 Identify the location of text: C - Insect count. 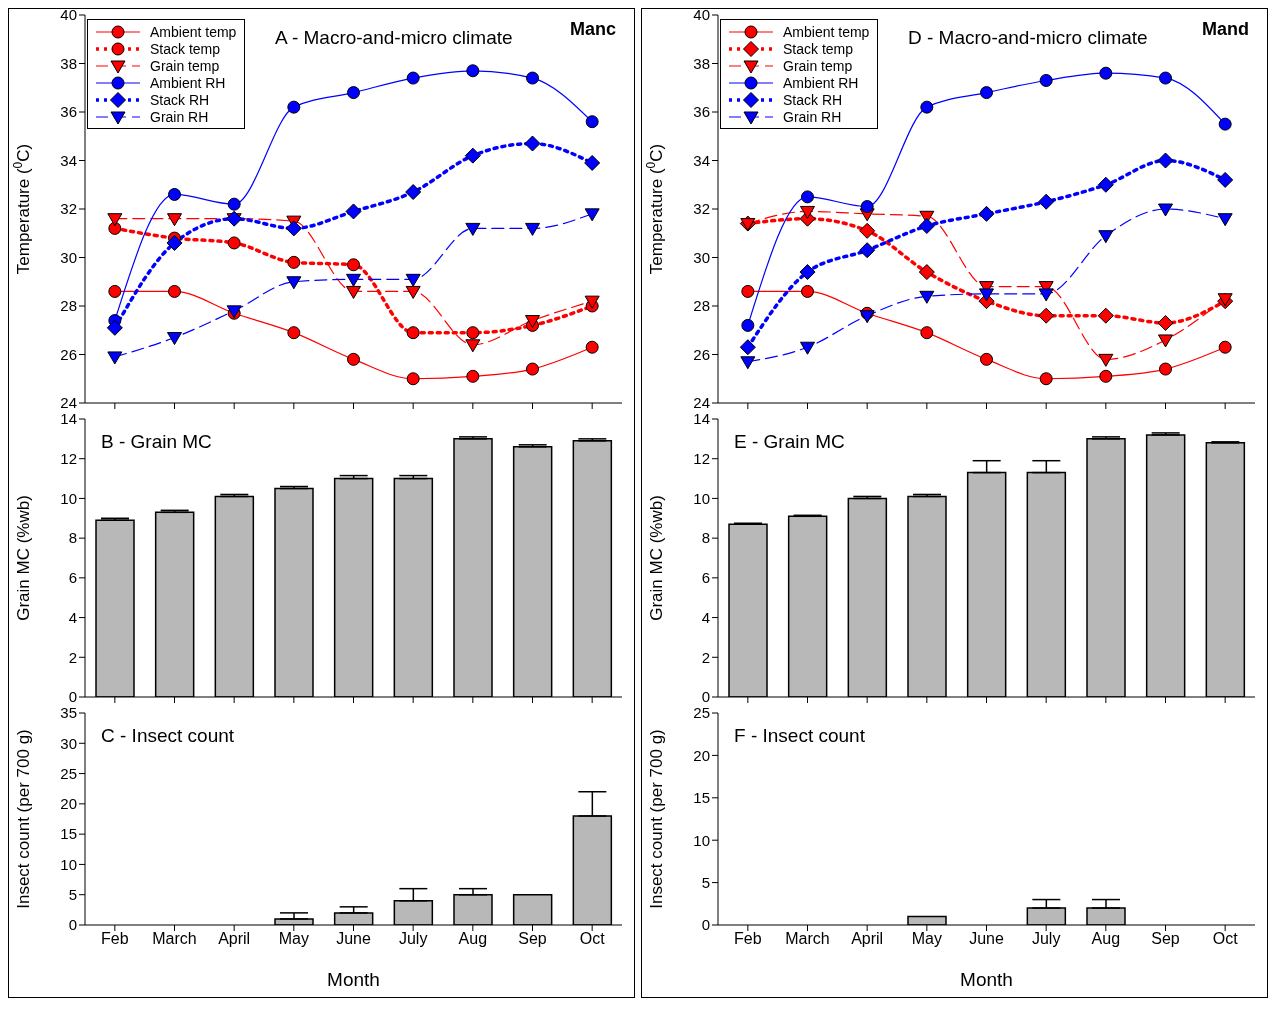
(168, 736).